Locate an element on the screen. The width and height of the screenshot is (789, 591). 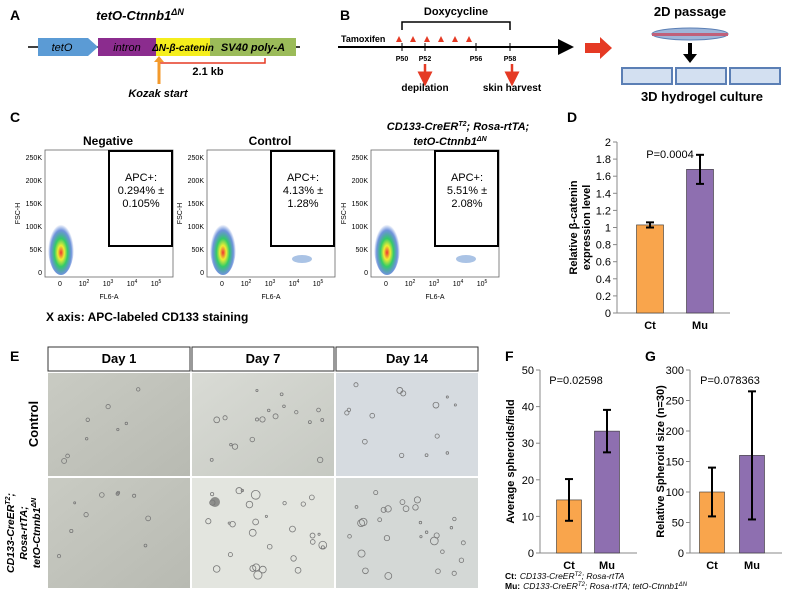
doxycycline-label: Doxycycline is located at coordinates (456, 12).